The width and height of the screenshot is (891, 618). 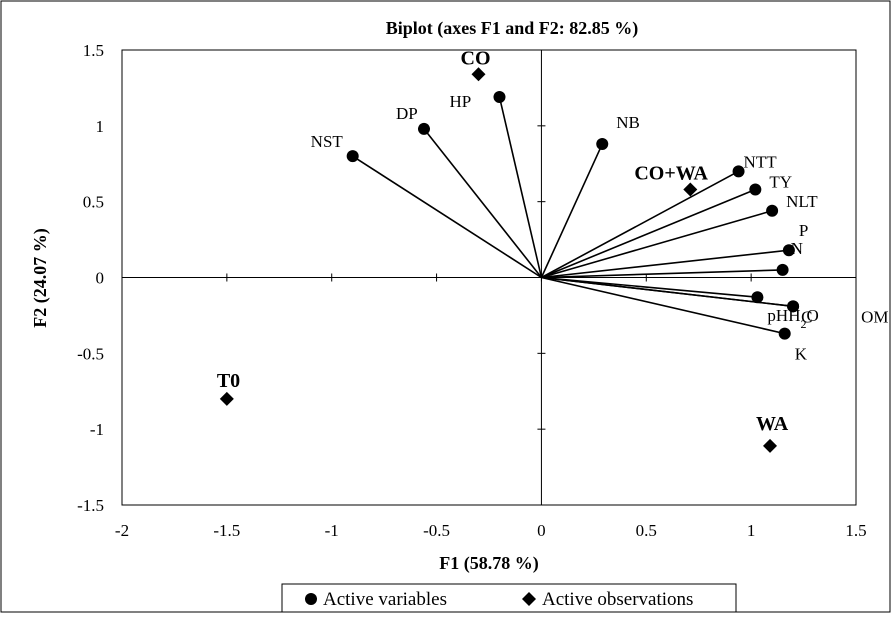 What do you see at coordinates (738, 171) in the screenshot?
I see `variable-point-ntt` at bounding box center [738, 171].